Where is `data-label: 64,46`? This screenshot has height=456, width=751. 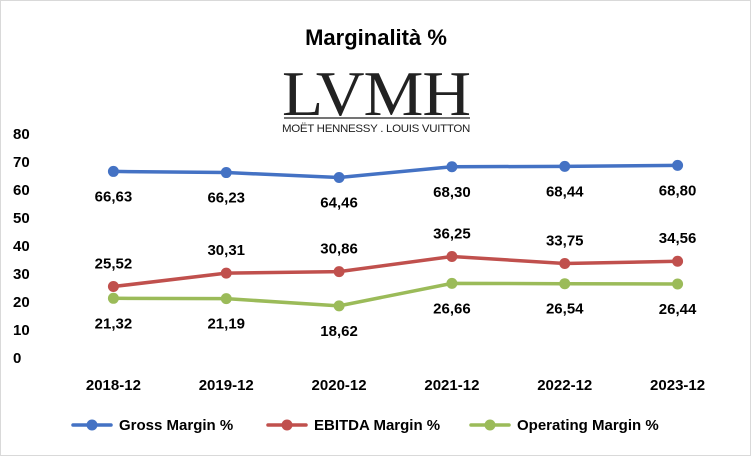
data-label: 64,46 is located at coordinates (339, 203).